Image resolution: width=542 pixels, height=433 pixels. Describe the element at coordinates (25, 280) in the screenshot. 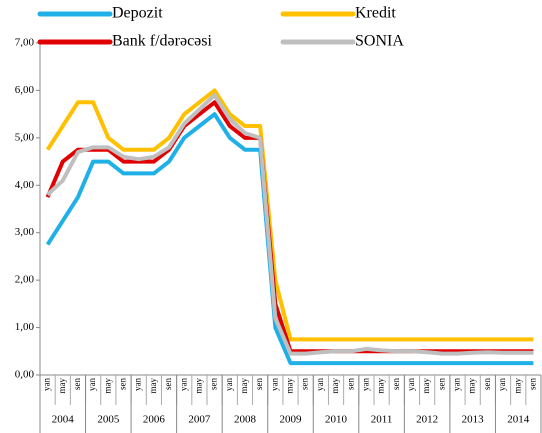

I see `y-tick-label: 2,00` at that location.